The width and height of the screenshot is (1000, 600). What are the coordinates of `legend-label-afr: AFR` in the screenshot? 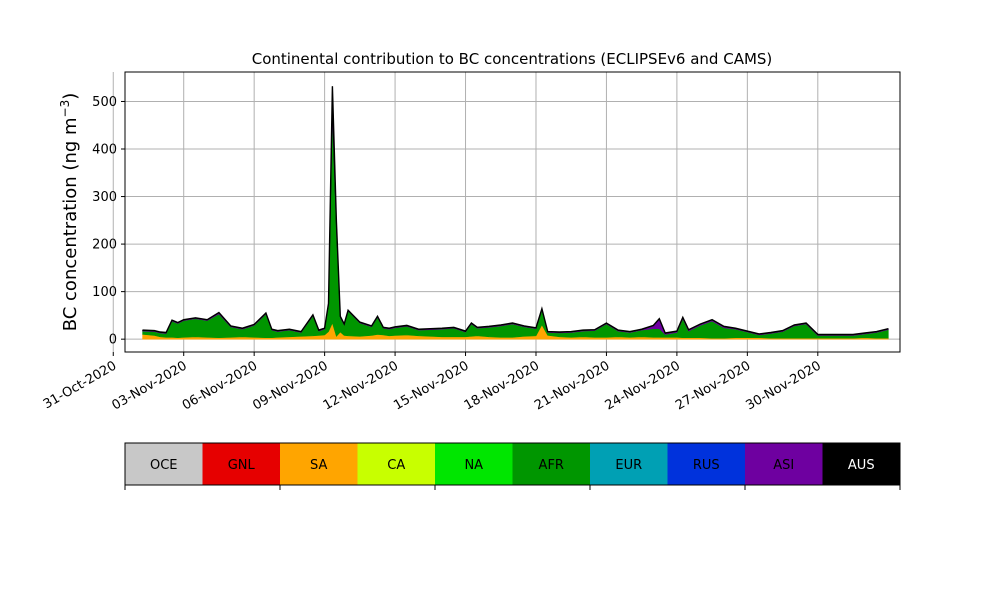 It's located at (551, 465).